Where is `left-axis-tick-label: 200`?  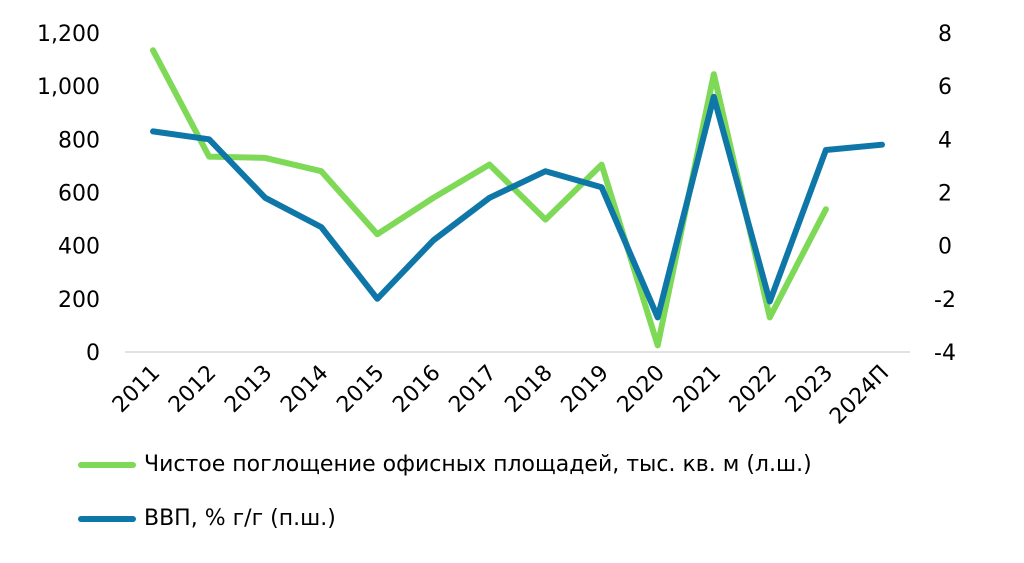 left-axis-tick-label: 200 is located at coordinates (79, 300).